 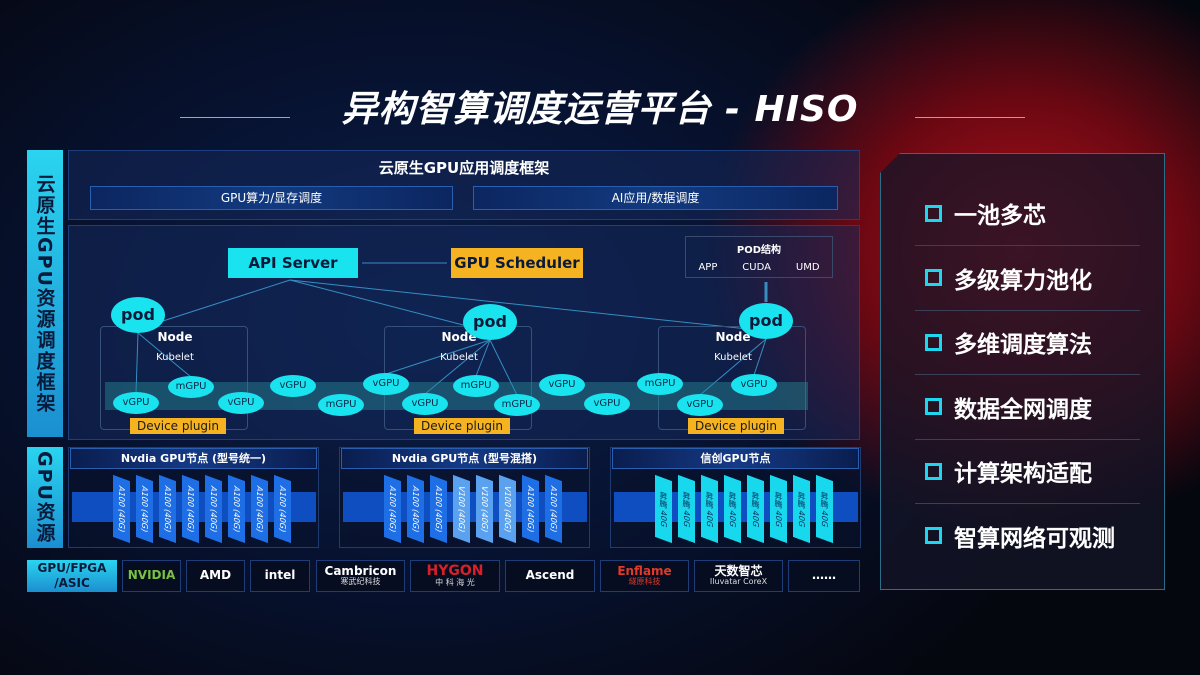 I want to click on framework-title: 云原生GPU应用调度框架, so click(x=464, y=168).